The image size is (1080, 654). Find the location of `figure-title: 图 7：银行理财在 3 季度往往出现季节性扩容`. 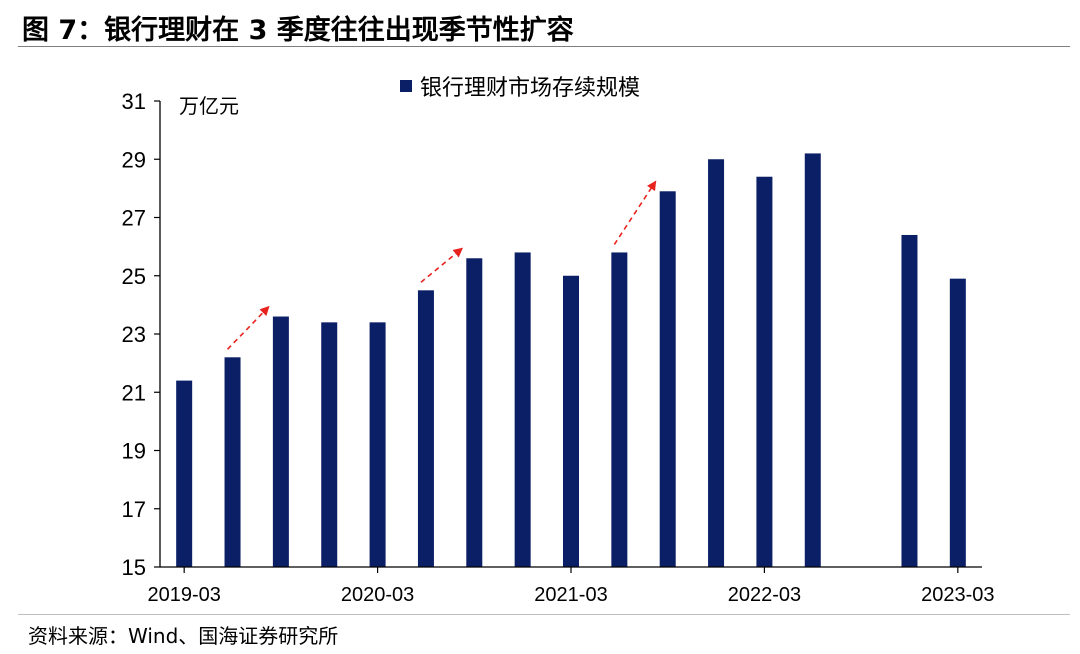

figure-title: 图 7：银行理财在 3 季度往往出现季节性扩容 is located at coordinates (298, 30).